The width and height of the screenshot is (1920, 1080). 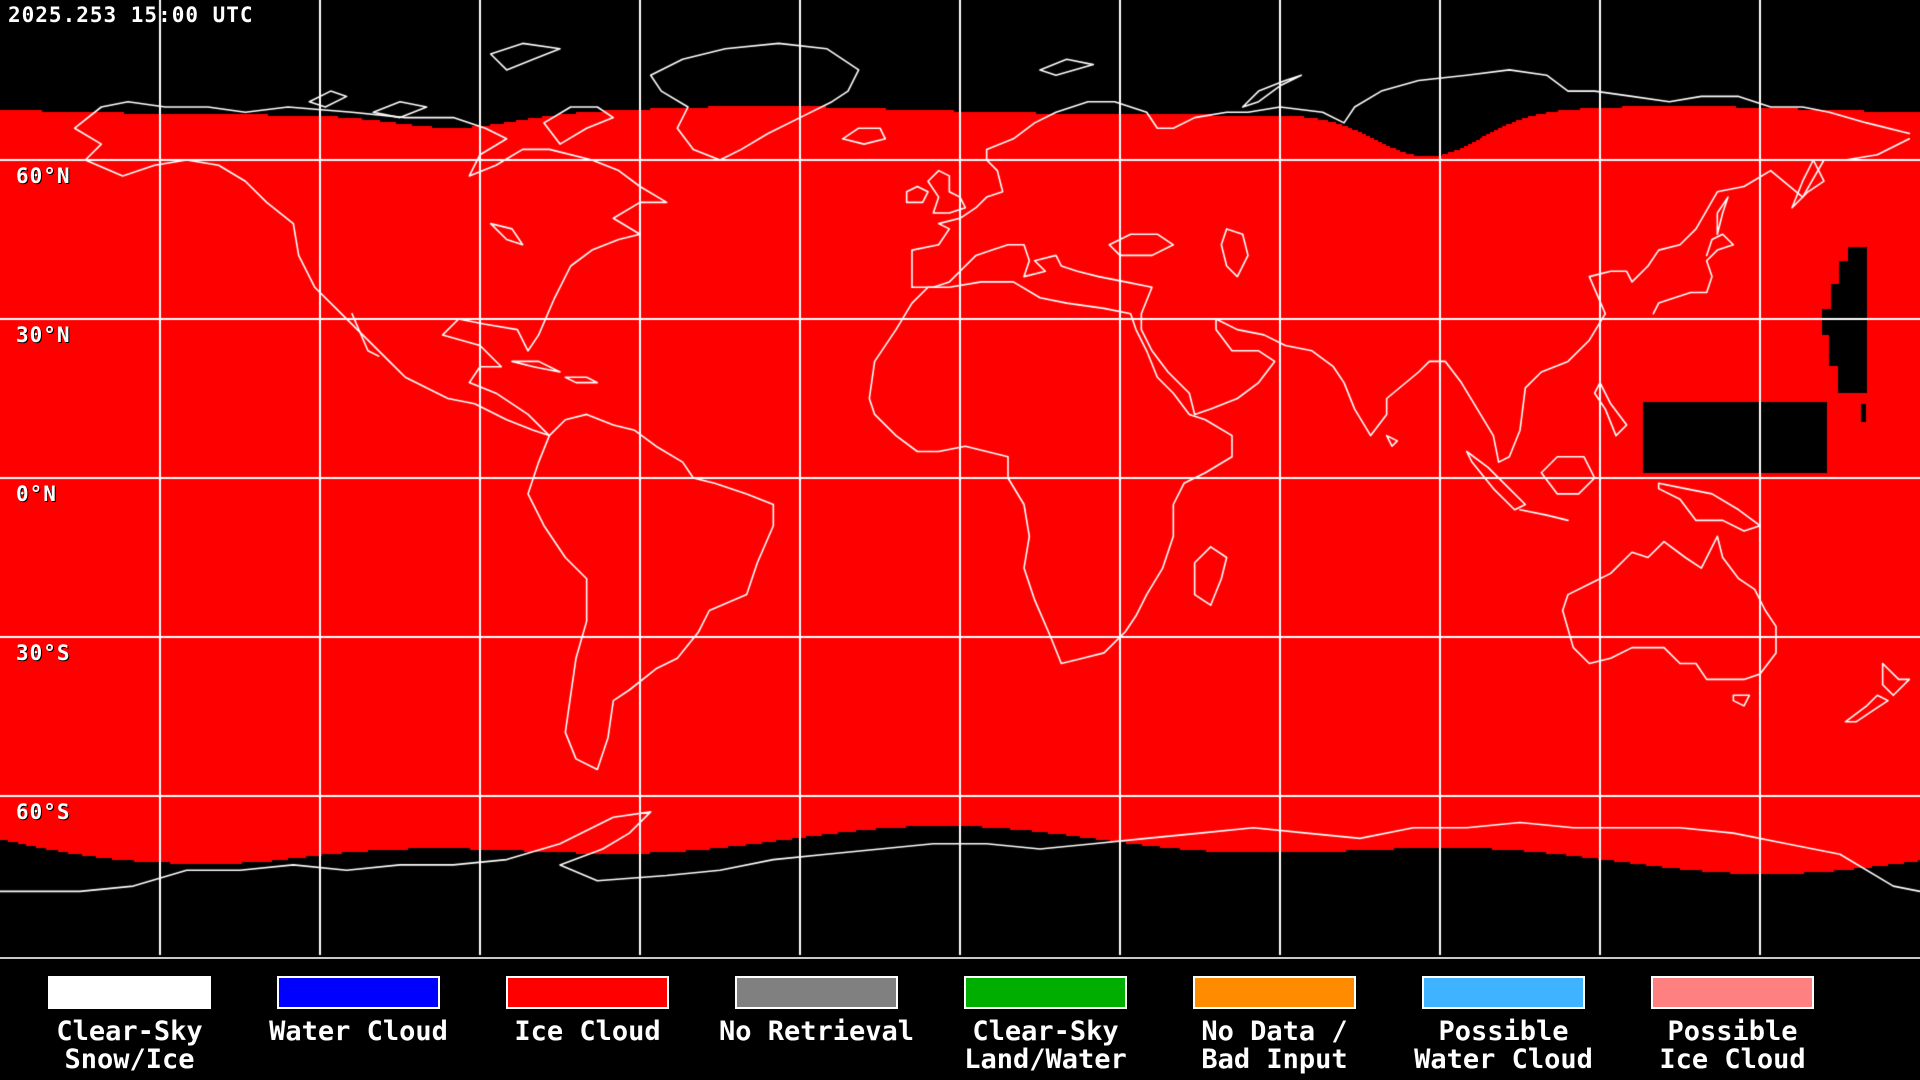 I want to click on legend-label-line2: Snow/Ice, so click(x=129, y=1059).